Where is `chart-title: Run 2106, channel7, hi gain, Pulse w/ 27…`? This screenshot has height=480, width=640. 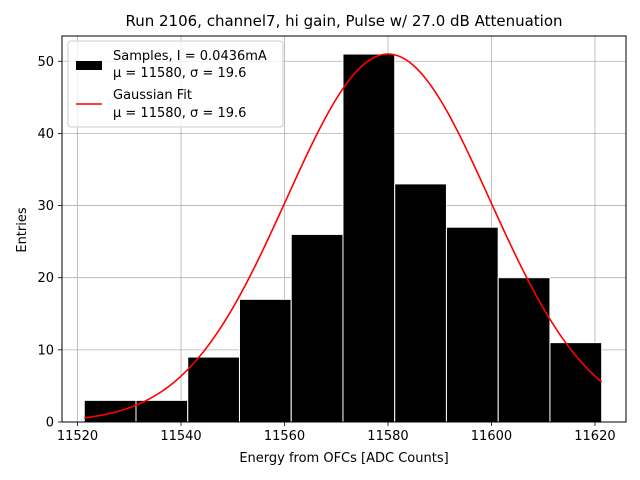
chart-title: Run 2106, channel7, hi gain, Pulse w/ 27… is located at coordinates (343, 21).